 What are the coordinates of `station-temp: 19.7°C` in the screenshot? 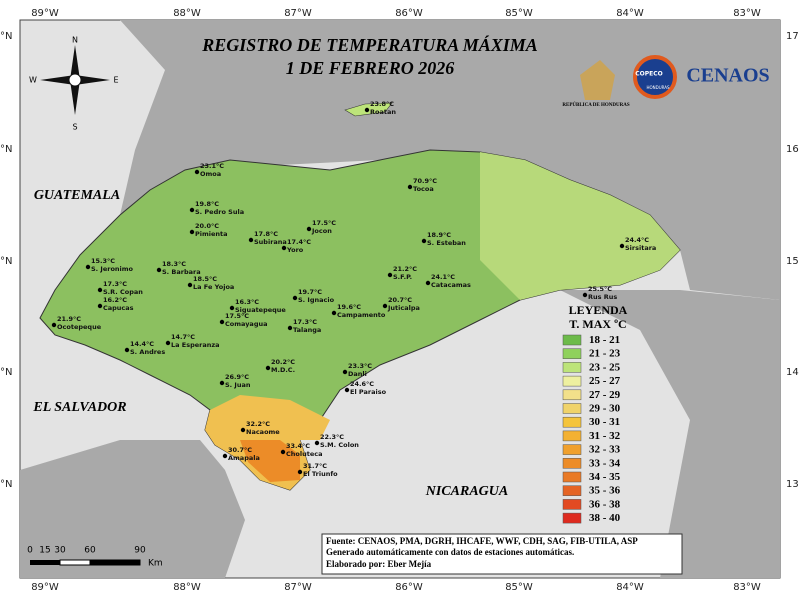 It's located at (310, 292).